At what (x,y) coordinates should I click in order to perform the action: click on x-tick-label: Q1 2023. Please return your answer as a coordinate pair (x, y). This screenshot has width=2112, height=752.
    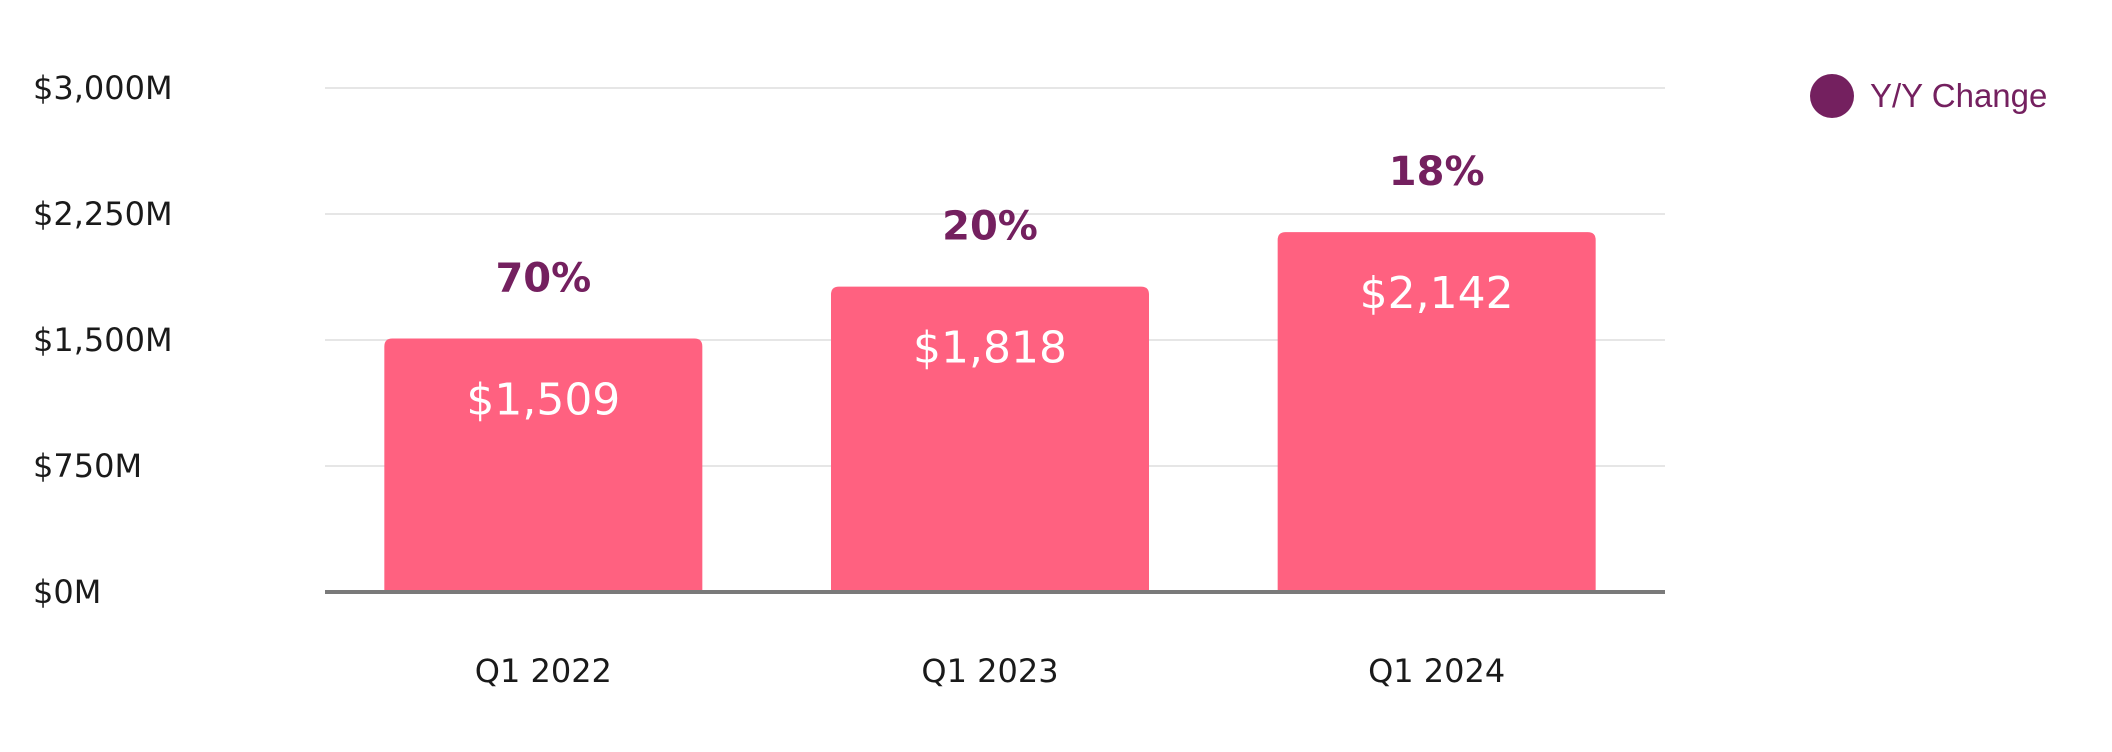
    Looking at the image, I should click on (989, 671).